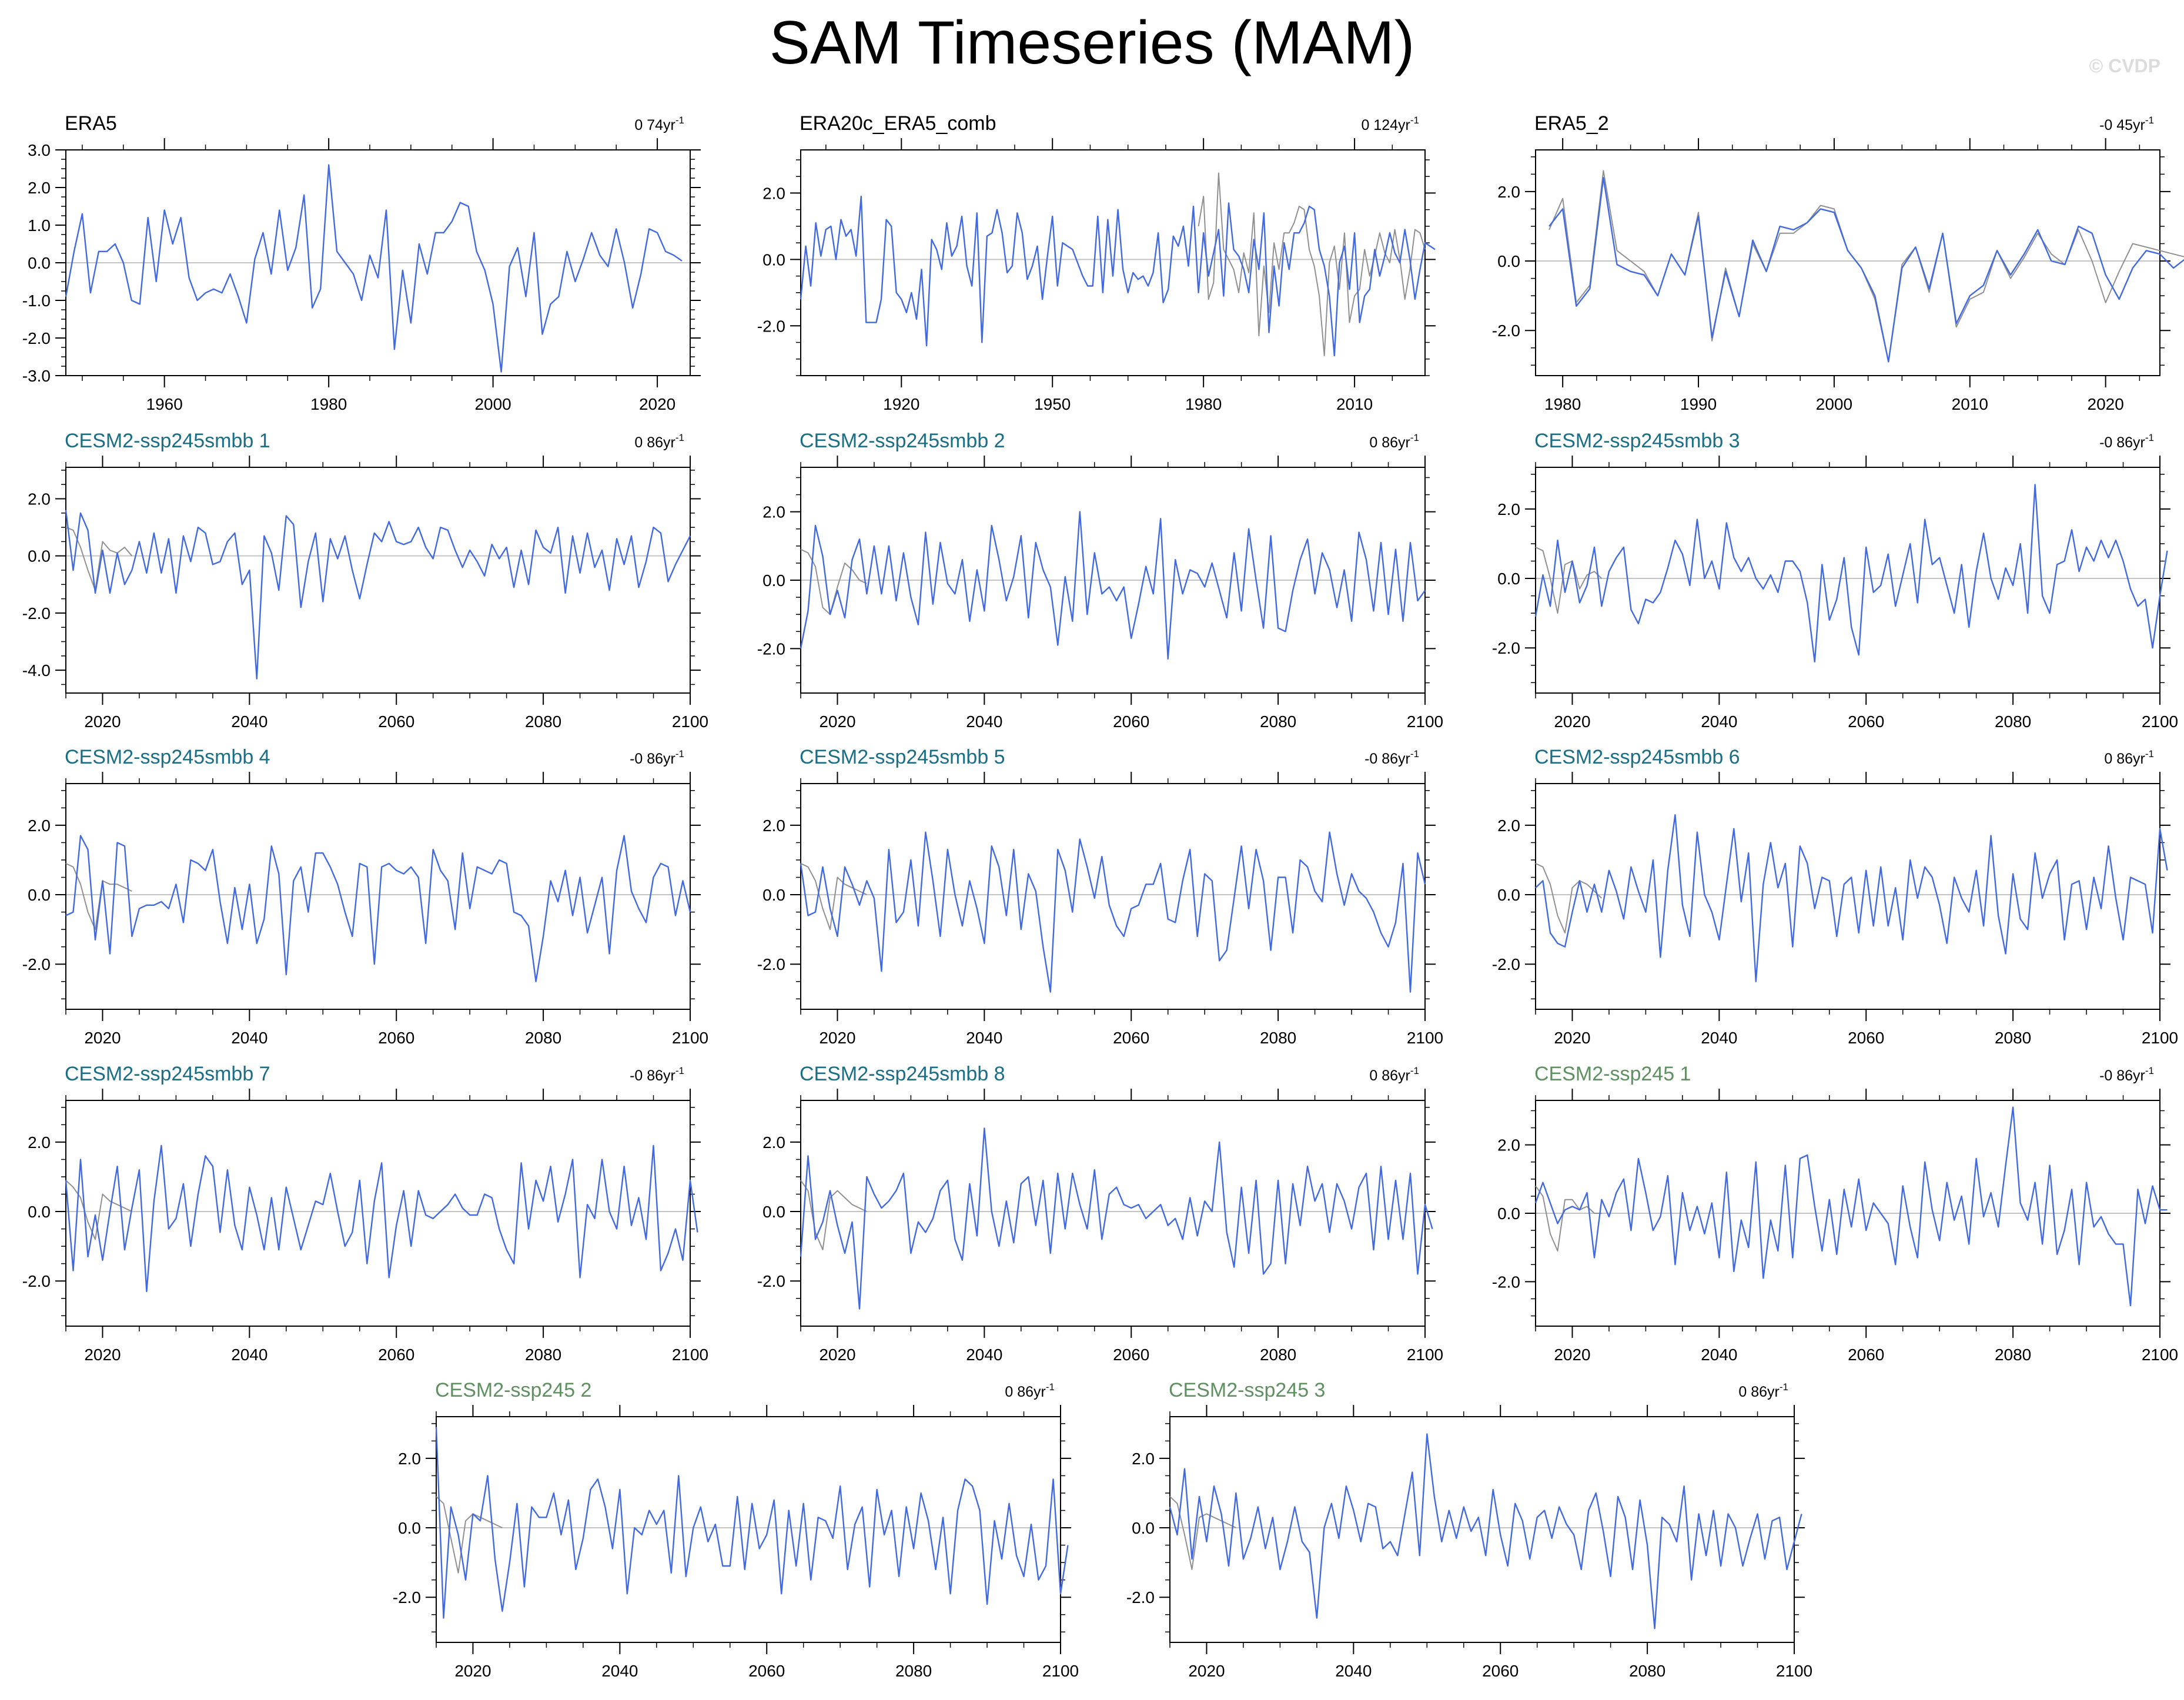 Image resolution: width=2184 pixels, height=1700 pixels. What do you see at coordinates (36, 301) in the screenshot?
I see `y-tick-label: -1.0` at bounding box center [36, 301].